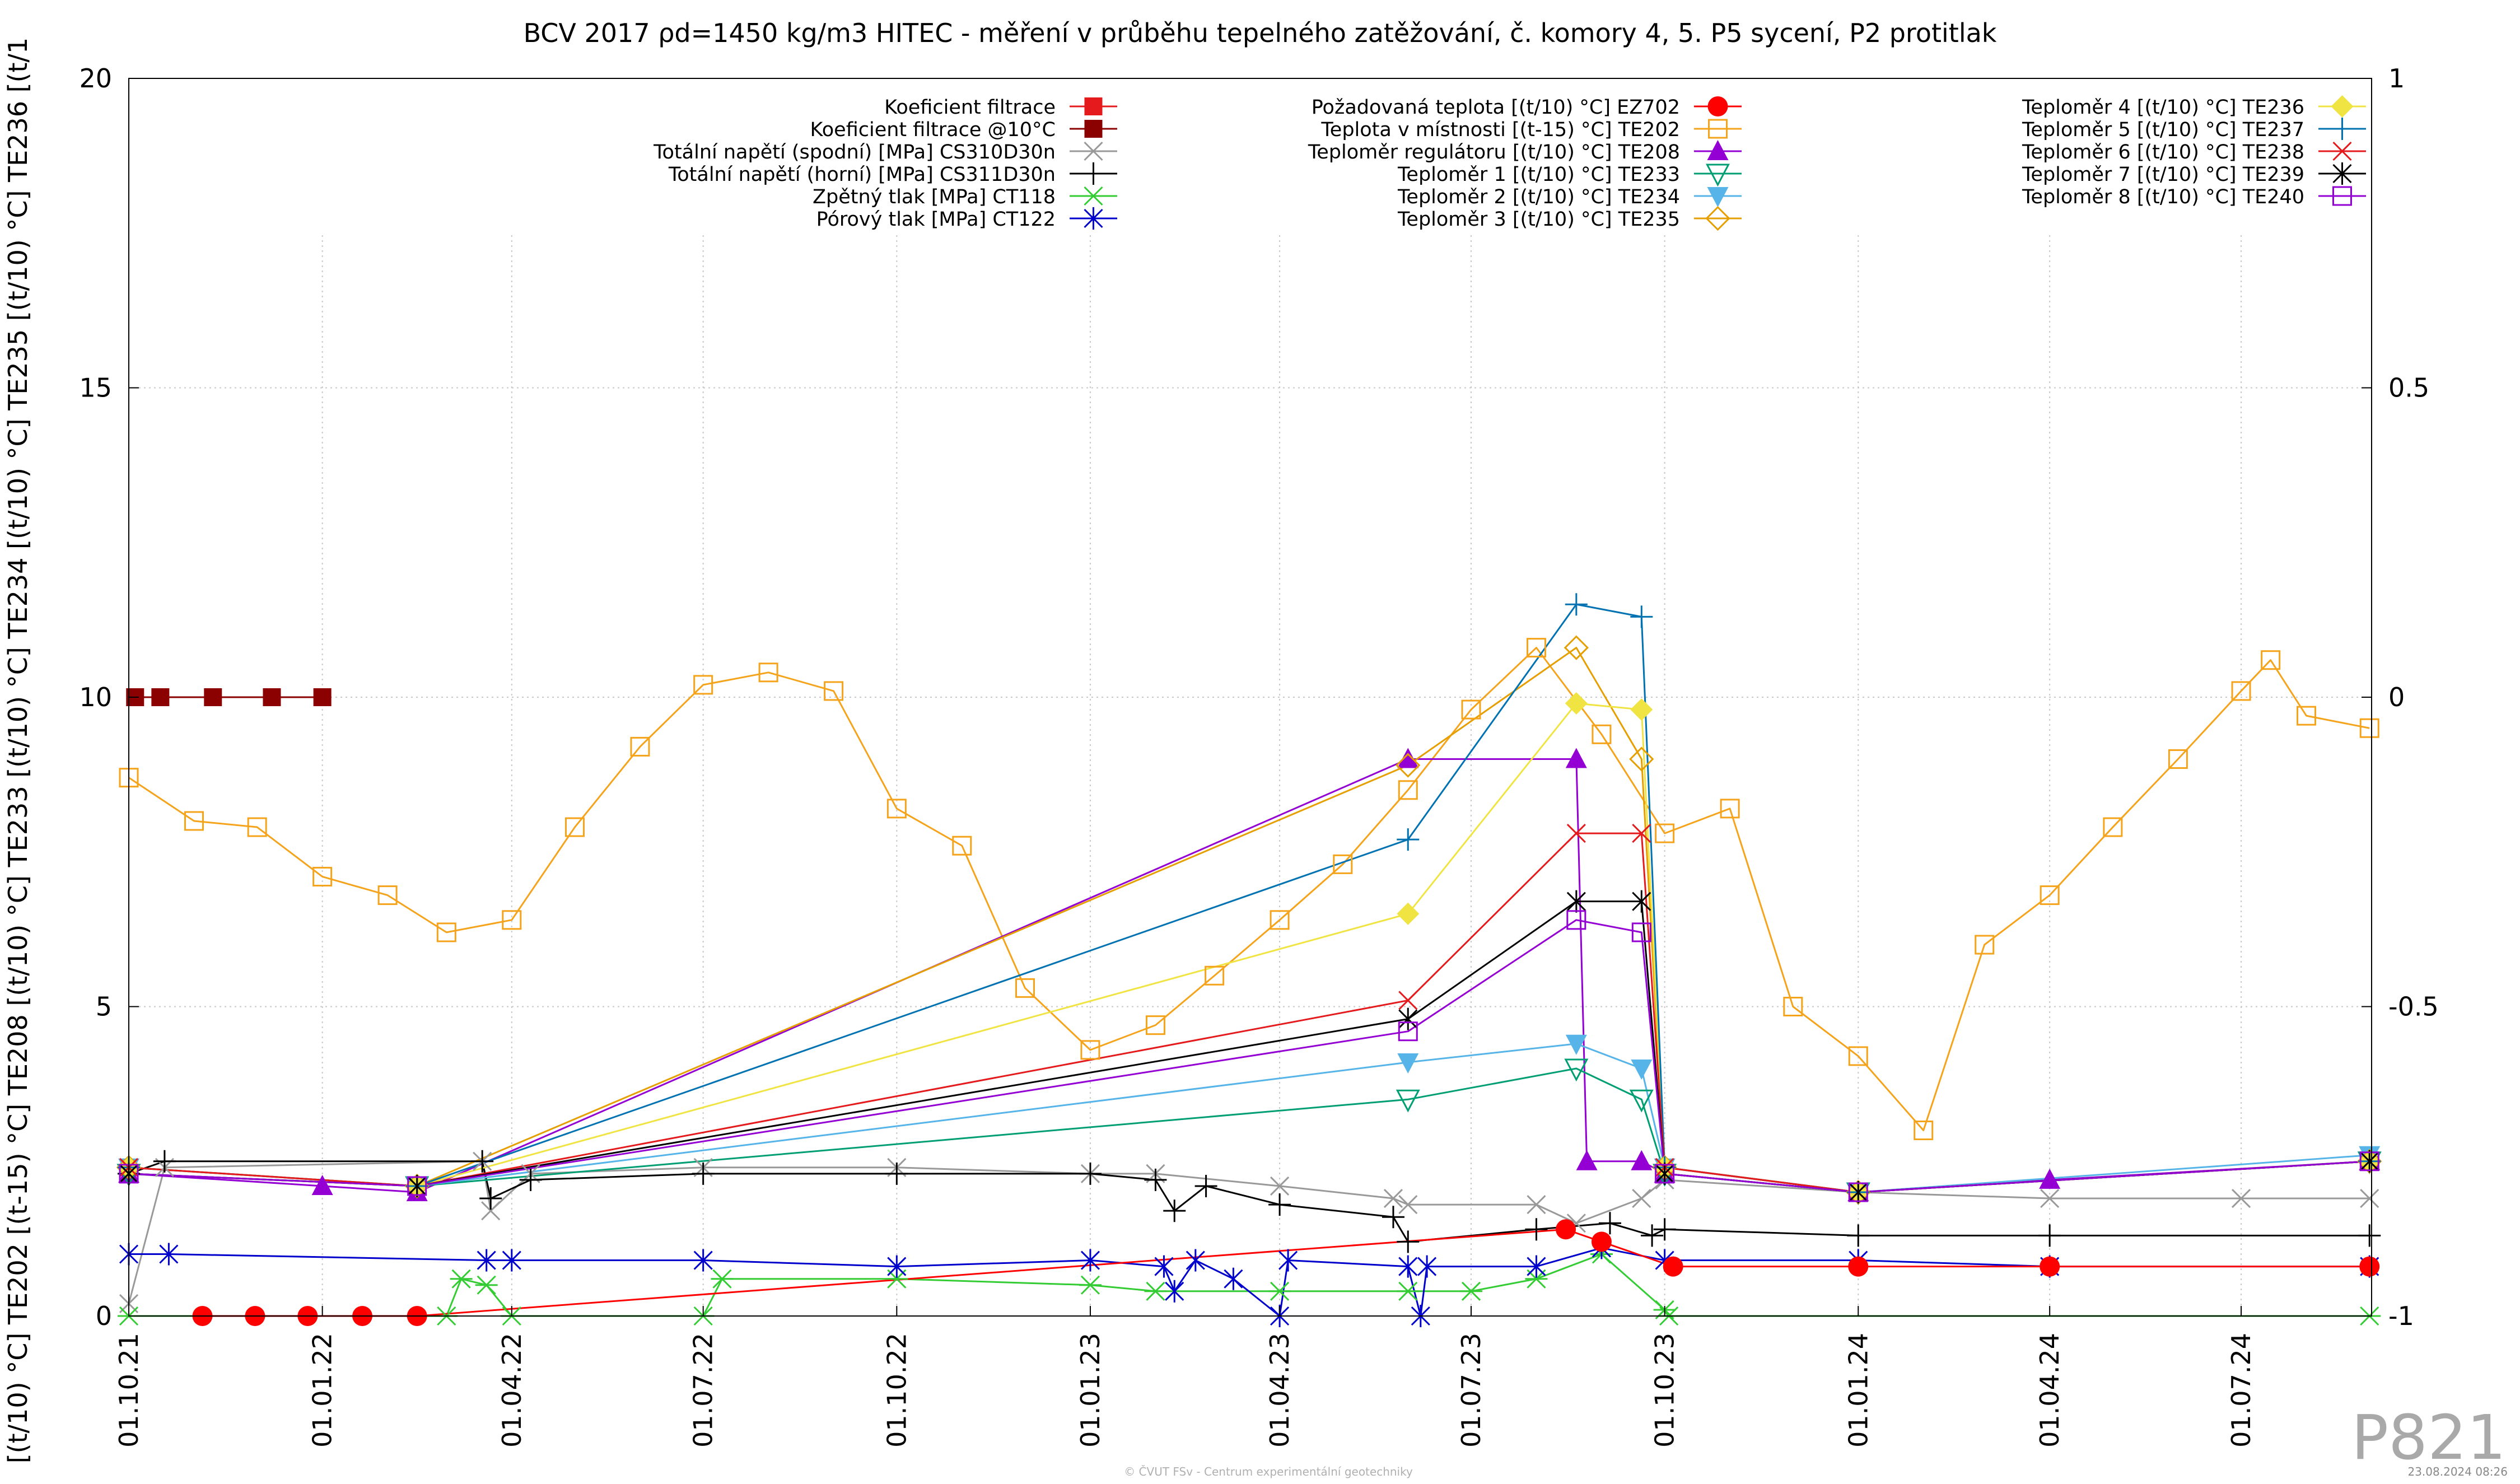 The width and height of the screenshot is (2520, 1484). What do you see at coordinates (2429, 1438) in the screenshot?
I see `watermark: P821` at bounding box center [2429, 1438].